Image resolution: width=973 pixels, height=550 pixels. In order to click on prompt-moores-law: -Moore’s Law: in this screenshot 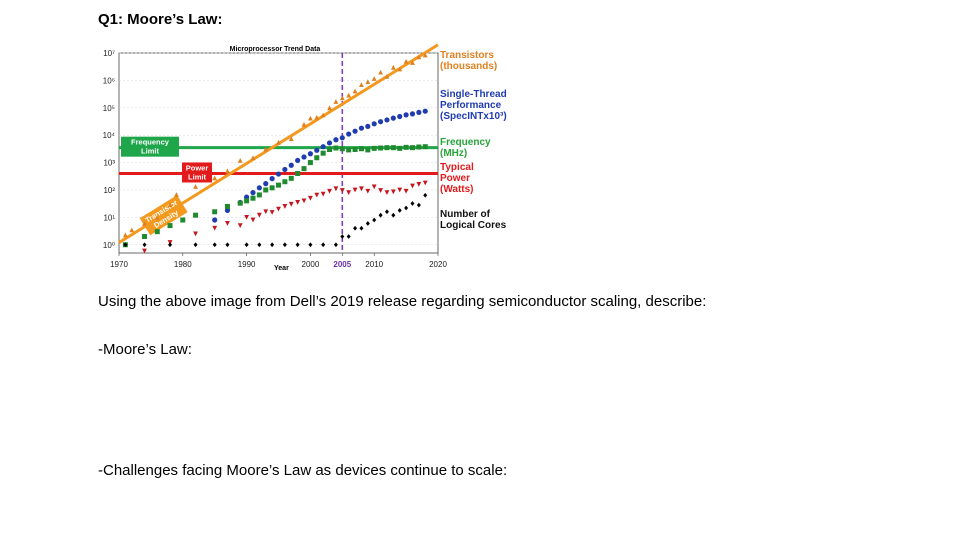, I will do `click(145, 349)`.